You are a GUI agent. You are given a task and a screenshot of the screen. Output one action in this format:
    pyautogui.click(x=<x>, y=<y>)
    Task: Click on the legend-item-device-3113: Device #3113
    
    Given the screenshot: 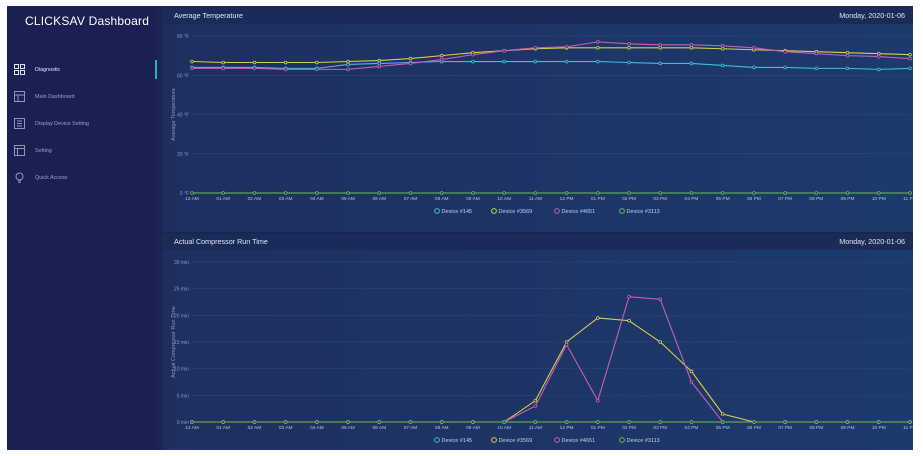 What is the action you would take?
    pyautogui.click(x=639, y=440)
    